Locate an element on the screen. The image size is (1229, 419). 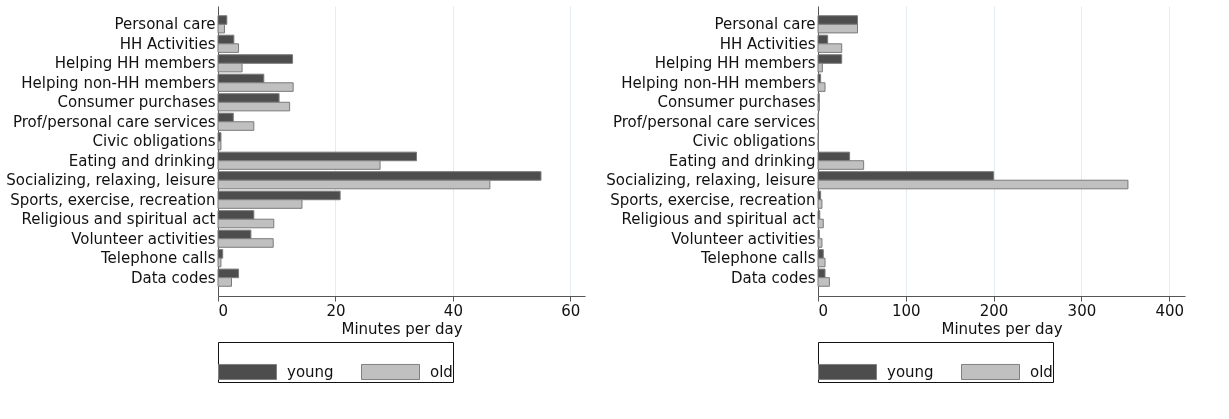
x-tick-label: 20 is located at coordinates (336, 310).